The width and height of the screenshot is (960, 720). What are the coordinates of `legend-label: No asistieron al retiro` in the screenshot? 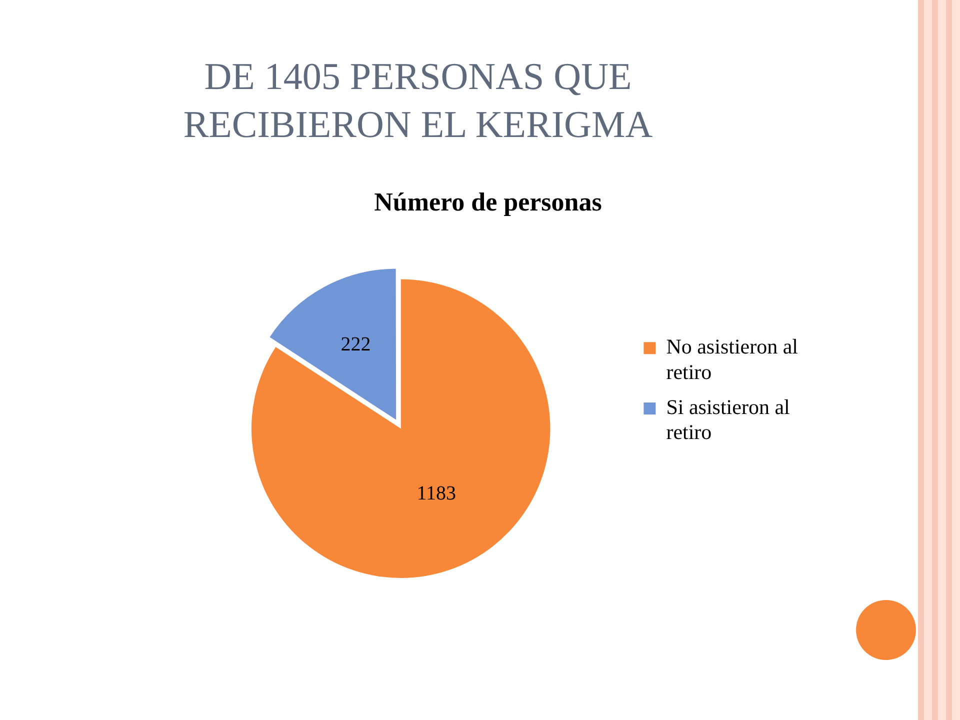 It's located at (732, 359).